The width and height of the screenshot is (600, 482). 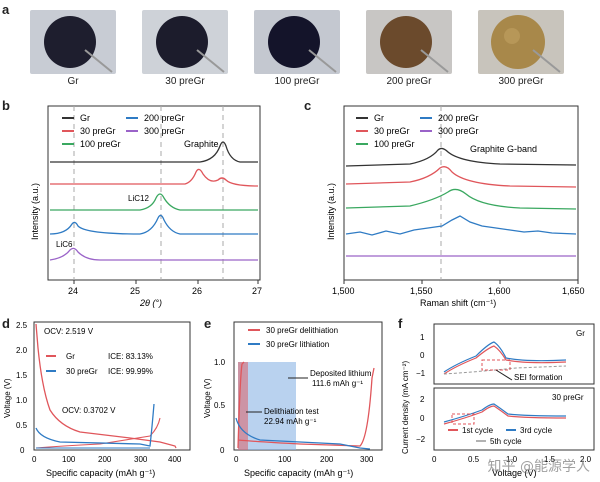 I want to click on d-ytick-0: 0, so click(x=22, y=450).